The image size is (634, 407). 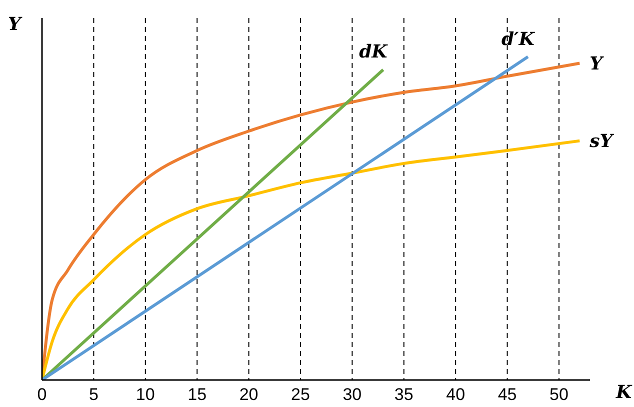 What do you see at coordinates (601, 141) in the screenshot?
I see `series-label: sY` at bounding box center [601, 141].